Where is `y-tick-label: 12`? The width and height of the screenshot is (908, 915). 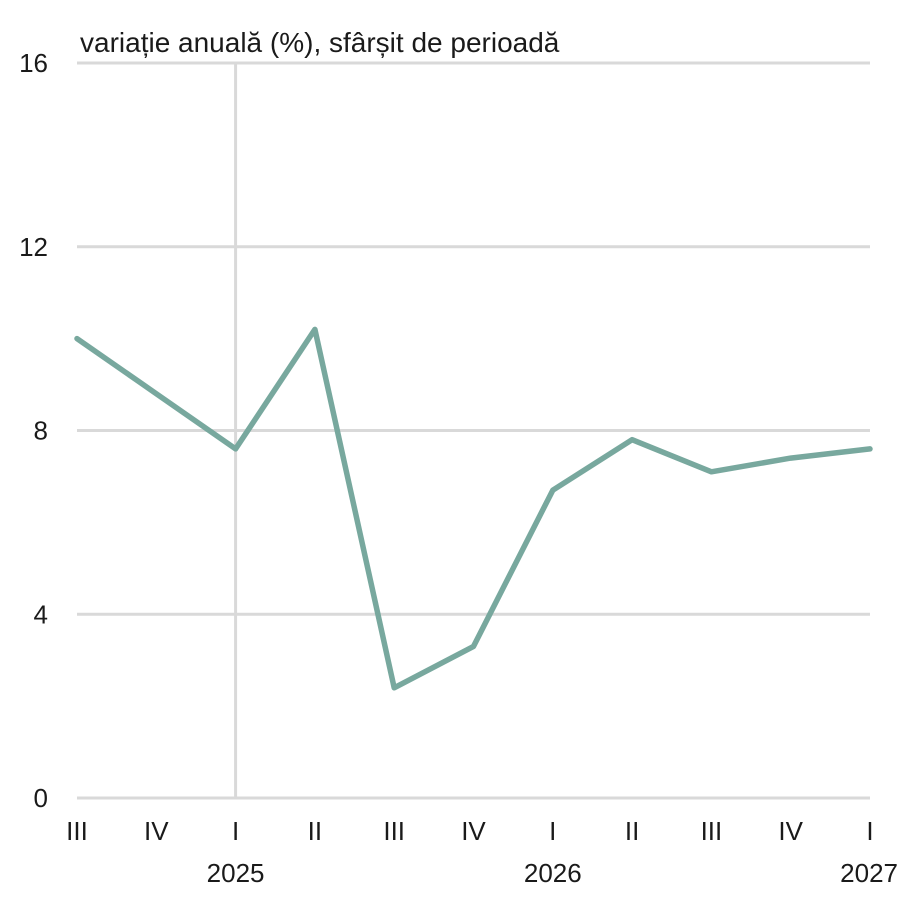
y-tick-label: 12 is located at coordinates (33, 247).